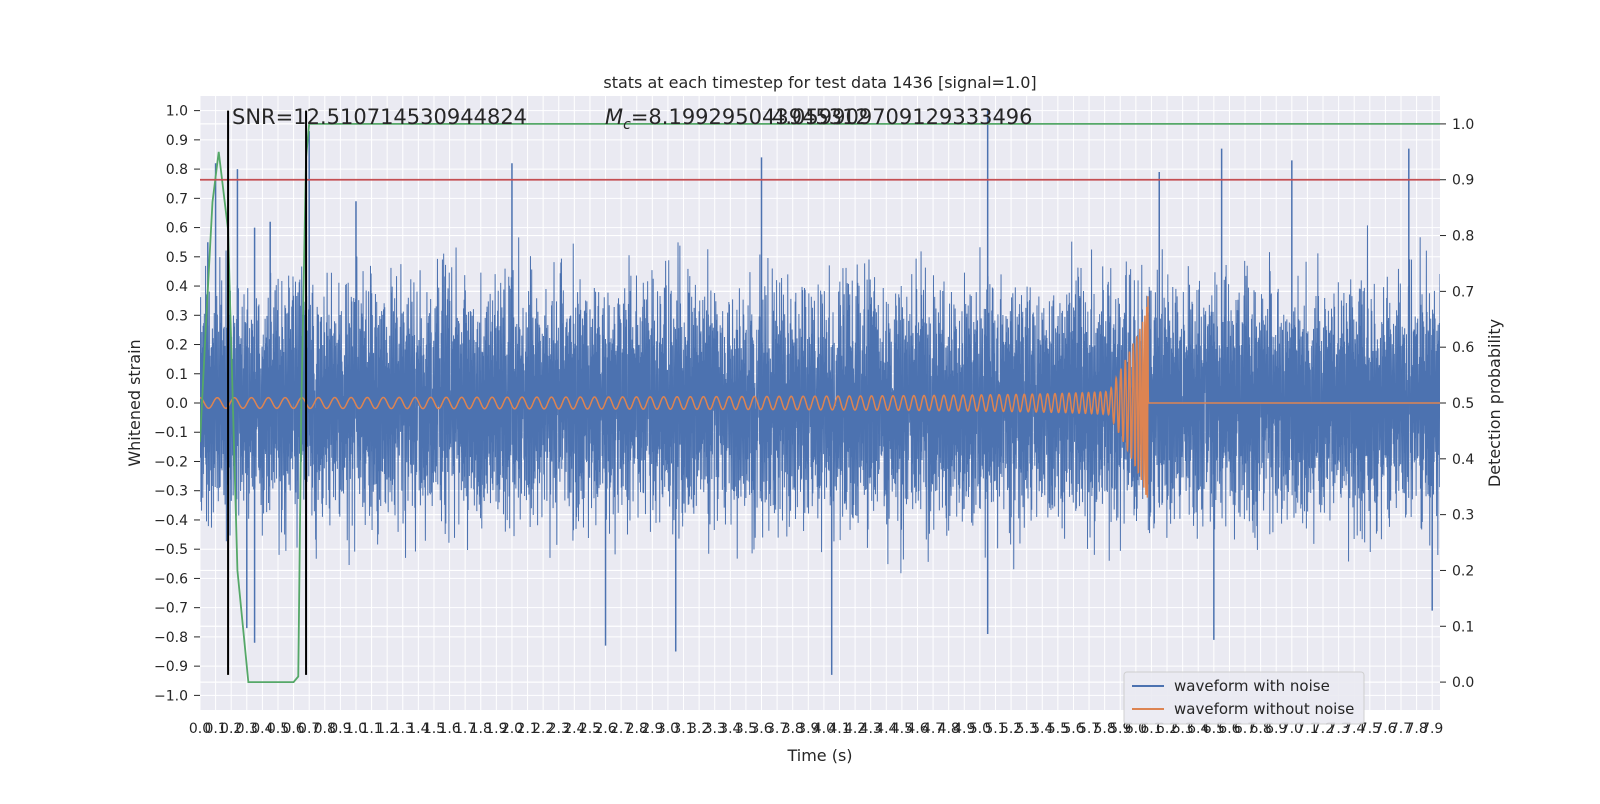  What do you see at coordinates (356, 729) in the screenshot?
I see `x-tick-label: 1.0` at bounding box center [356, 729].